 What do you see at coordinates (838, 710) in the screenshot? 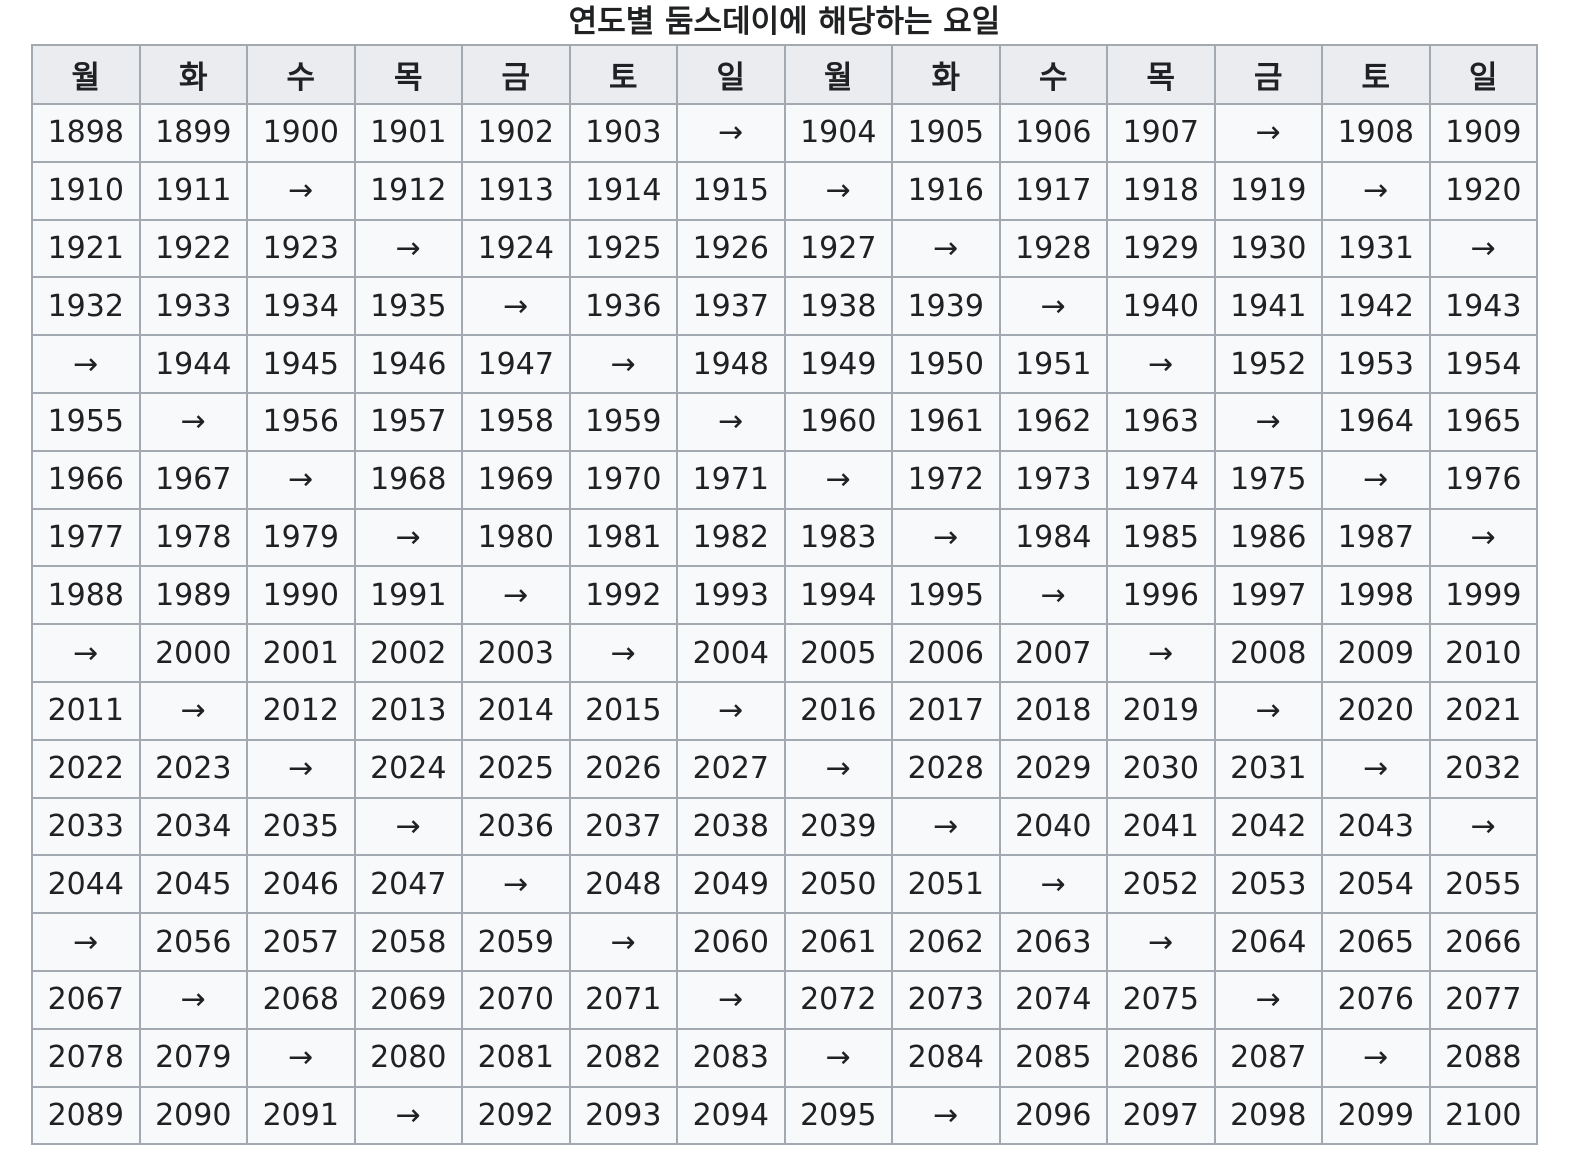
I see `year-cell: 2016` at bounding box center [838, 710].